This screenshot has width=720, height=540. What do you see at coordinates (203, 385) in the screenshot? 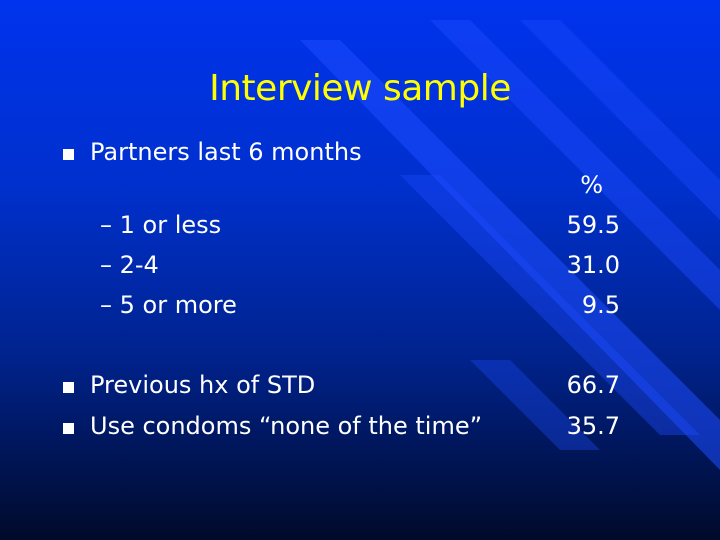
I see `std-label: Previous hx of STD` at bounding box center [203, 385].